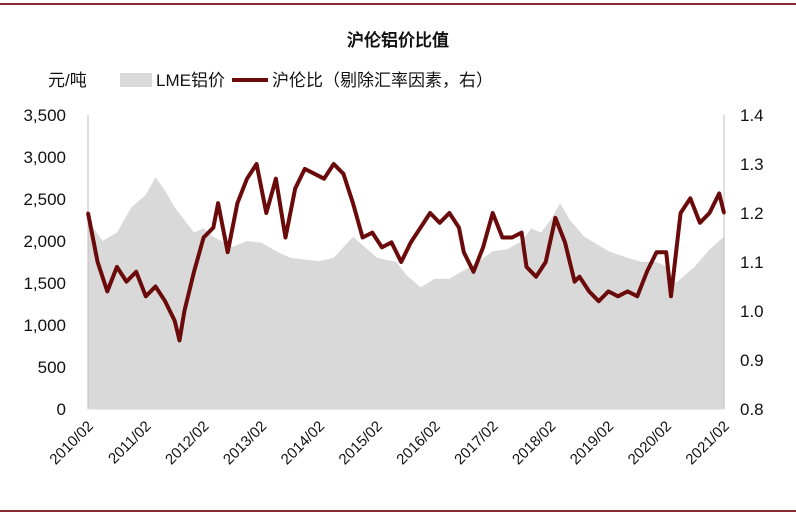 Image resolution: width=796 pixels, height=515 pixels. I want to click on y-right-tick-label: 0.9, so click(752, 360).